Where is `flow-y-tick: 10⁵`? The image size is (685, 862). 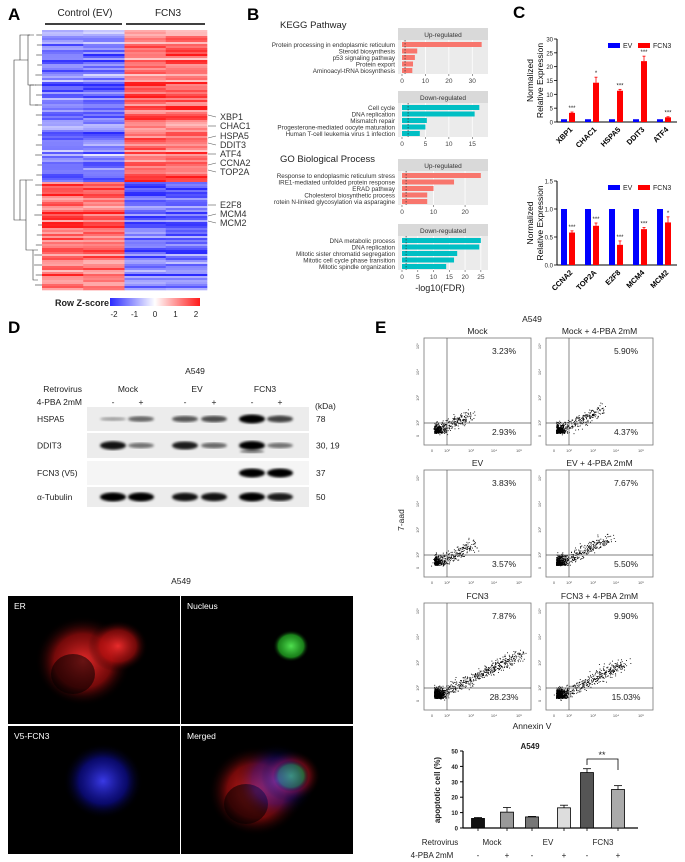
flow-y-tick: 10⁵ is located at coordinates (417, 478).